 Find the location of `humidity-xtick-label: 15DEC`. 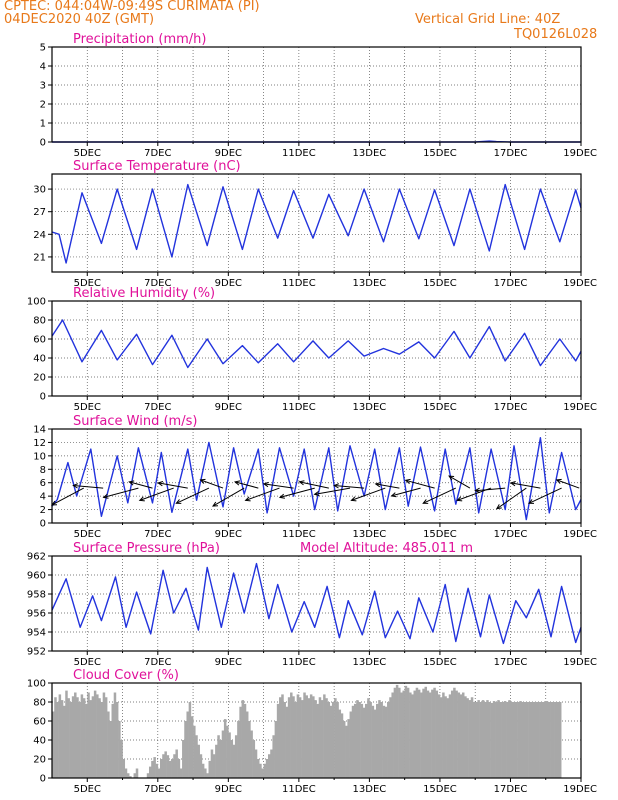

humidity-xtick-label: 15DEC is located at coordinates (440, 407).